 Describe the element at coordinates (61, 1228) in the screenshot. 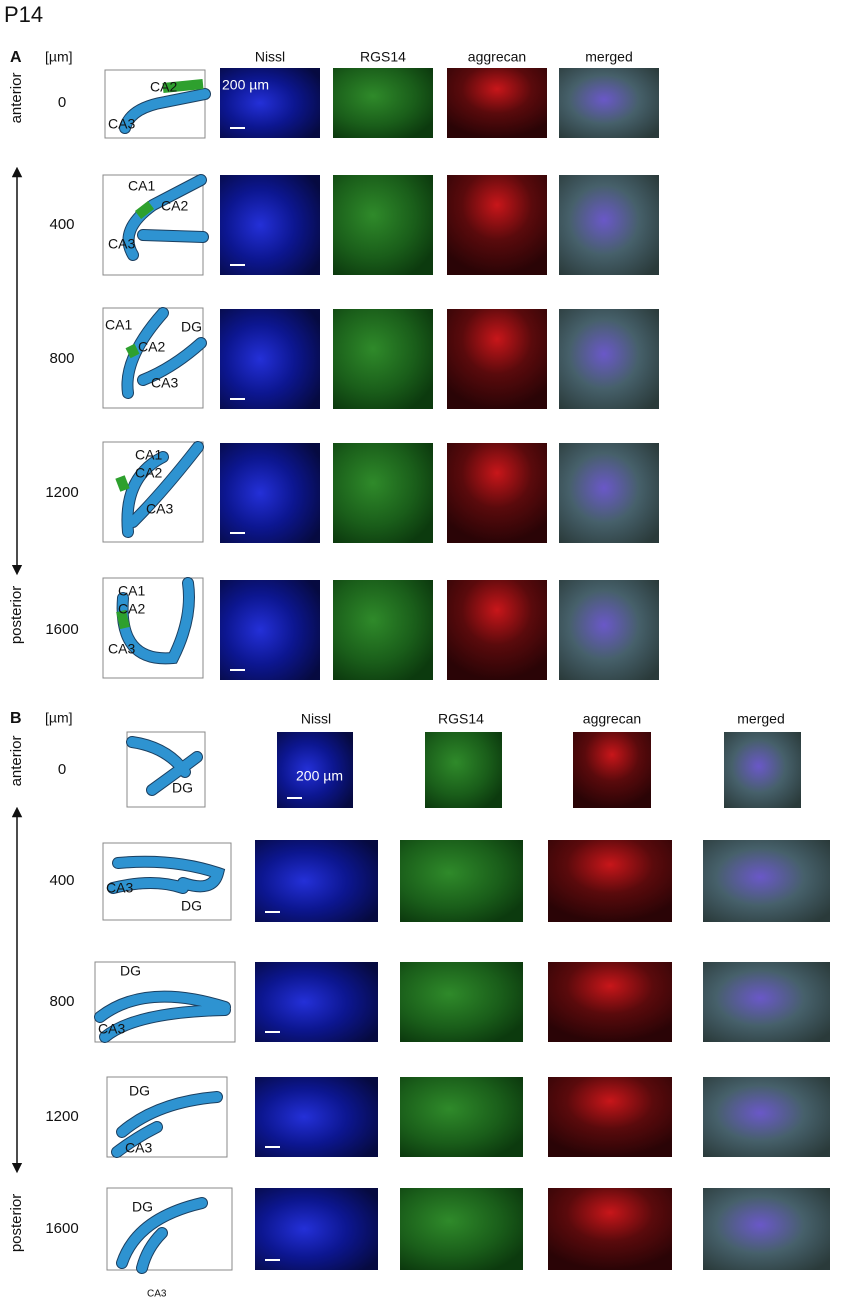

I see `depth-label: 1600` at that location.